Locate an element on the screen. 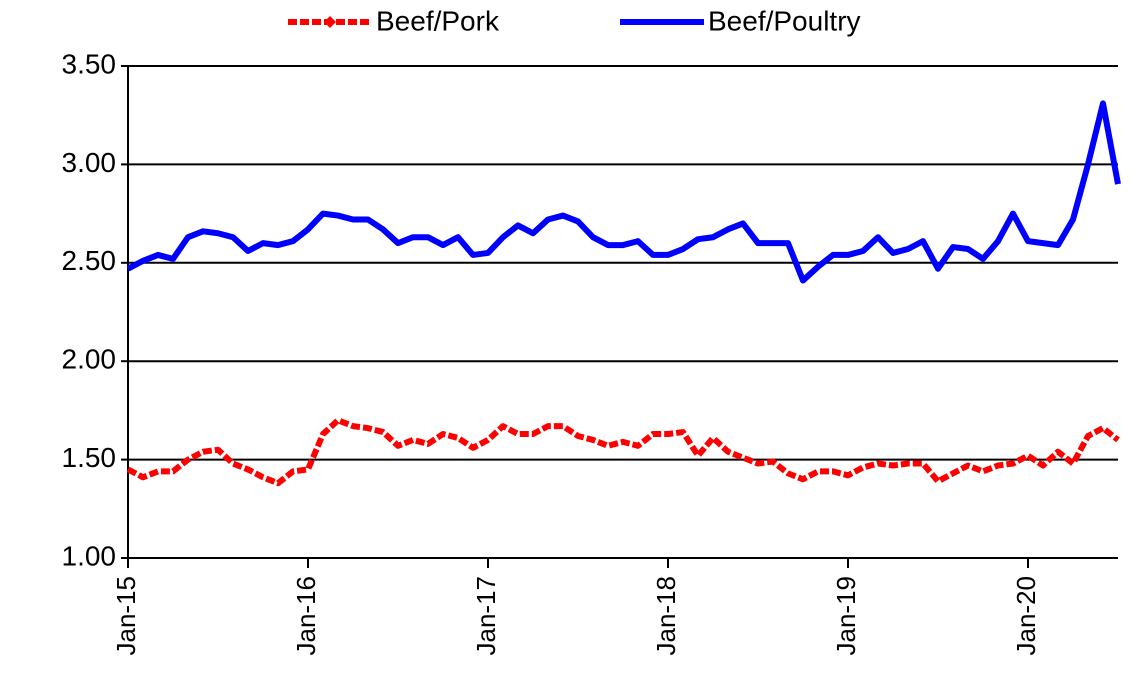  y-tick-label: 1.50 is located at coordinates (89, 457).